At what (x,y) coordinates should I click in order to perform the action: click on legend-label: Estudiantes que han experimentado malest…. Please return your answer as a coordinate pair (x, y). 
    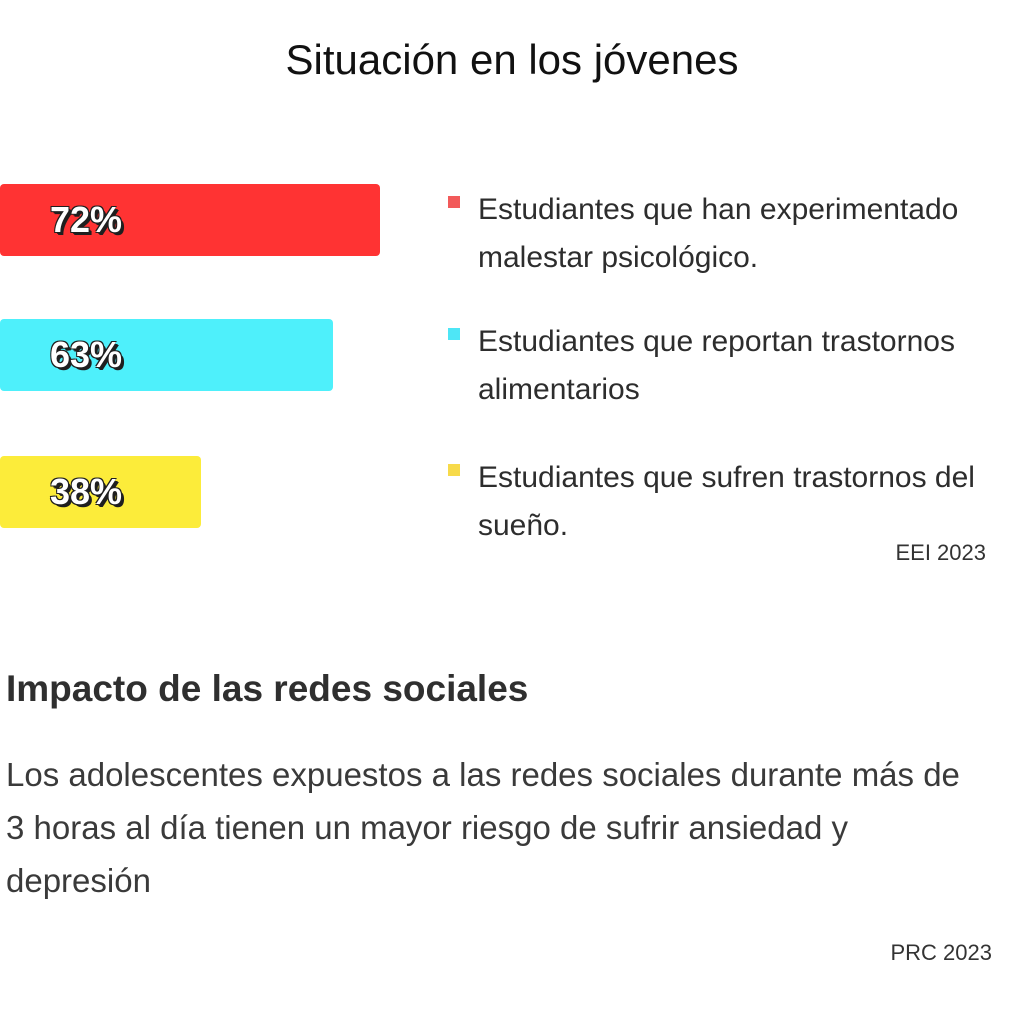
    Looking at the image, I should click on (718, 233).